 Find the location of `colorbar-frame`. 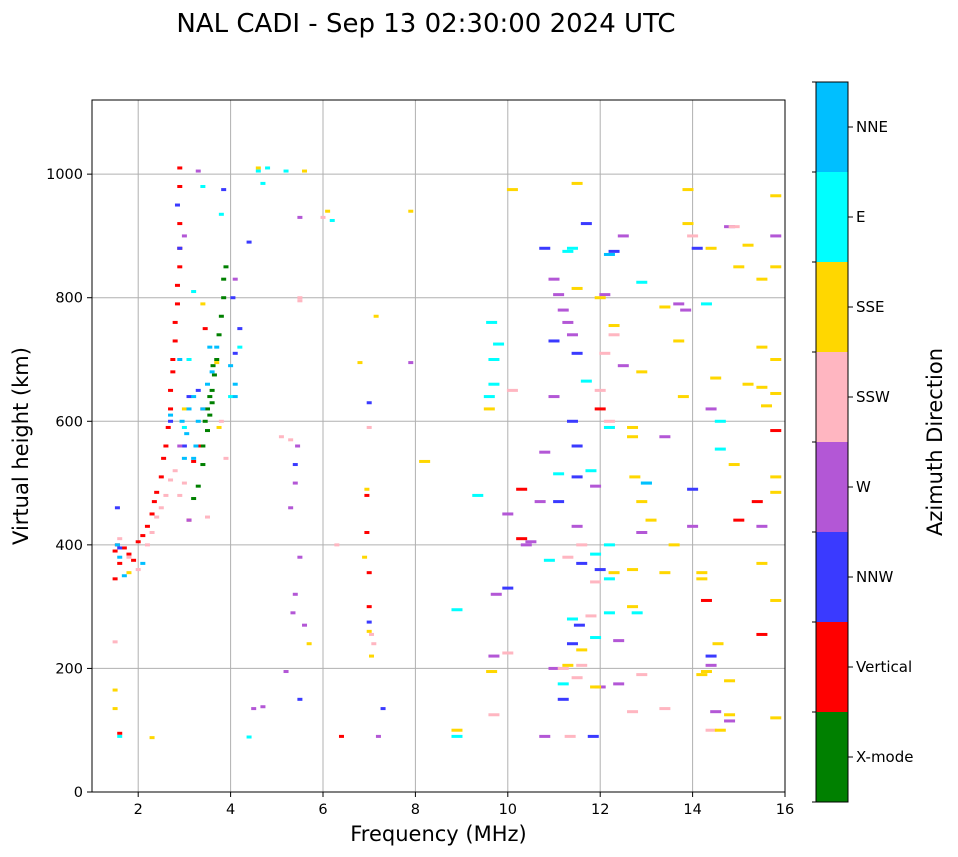

colorbar-frame is located at coordinates (832, 442).